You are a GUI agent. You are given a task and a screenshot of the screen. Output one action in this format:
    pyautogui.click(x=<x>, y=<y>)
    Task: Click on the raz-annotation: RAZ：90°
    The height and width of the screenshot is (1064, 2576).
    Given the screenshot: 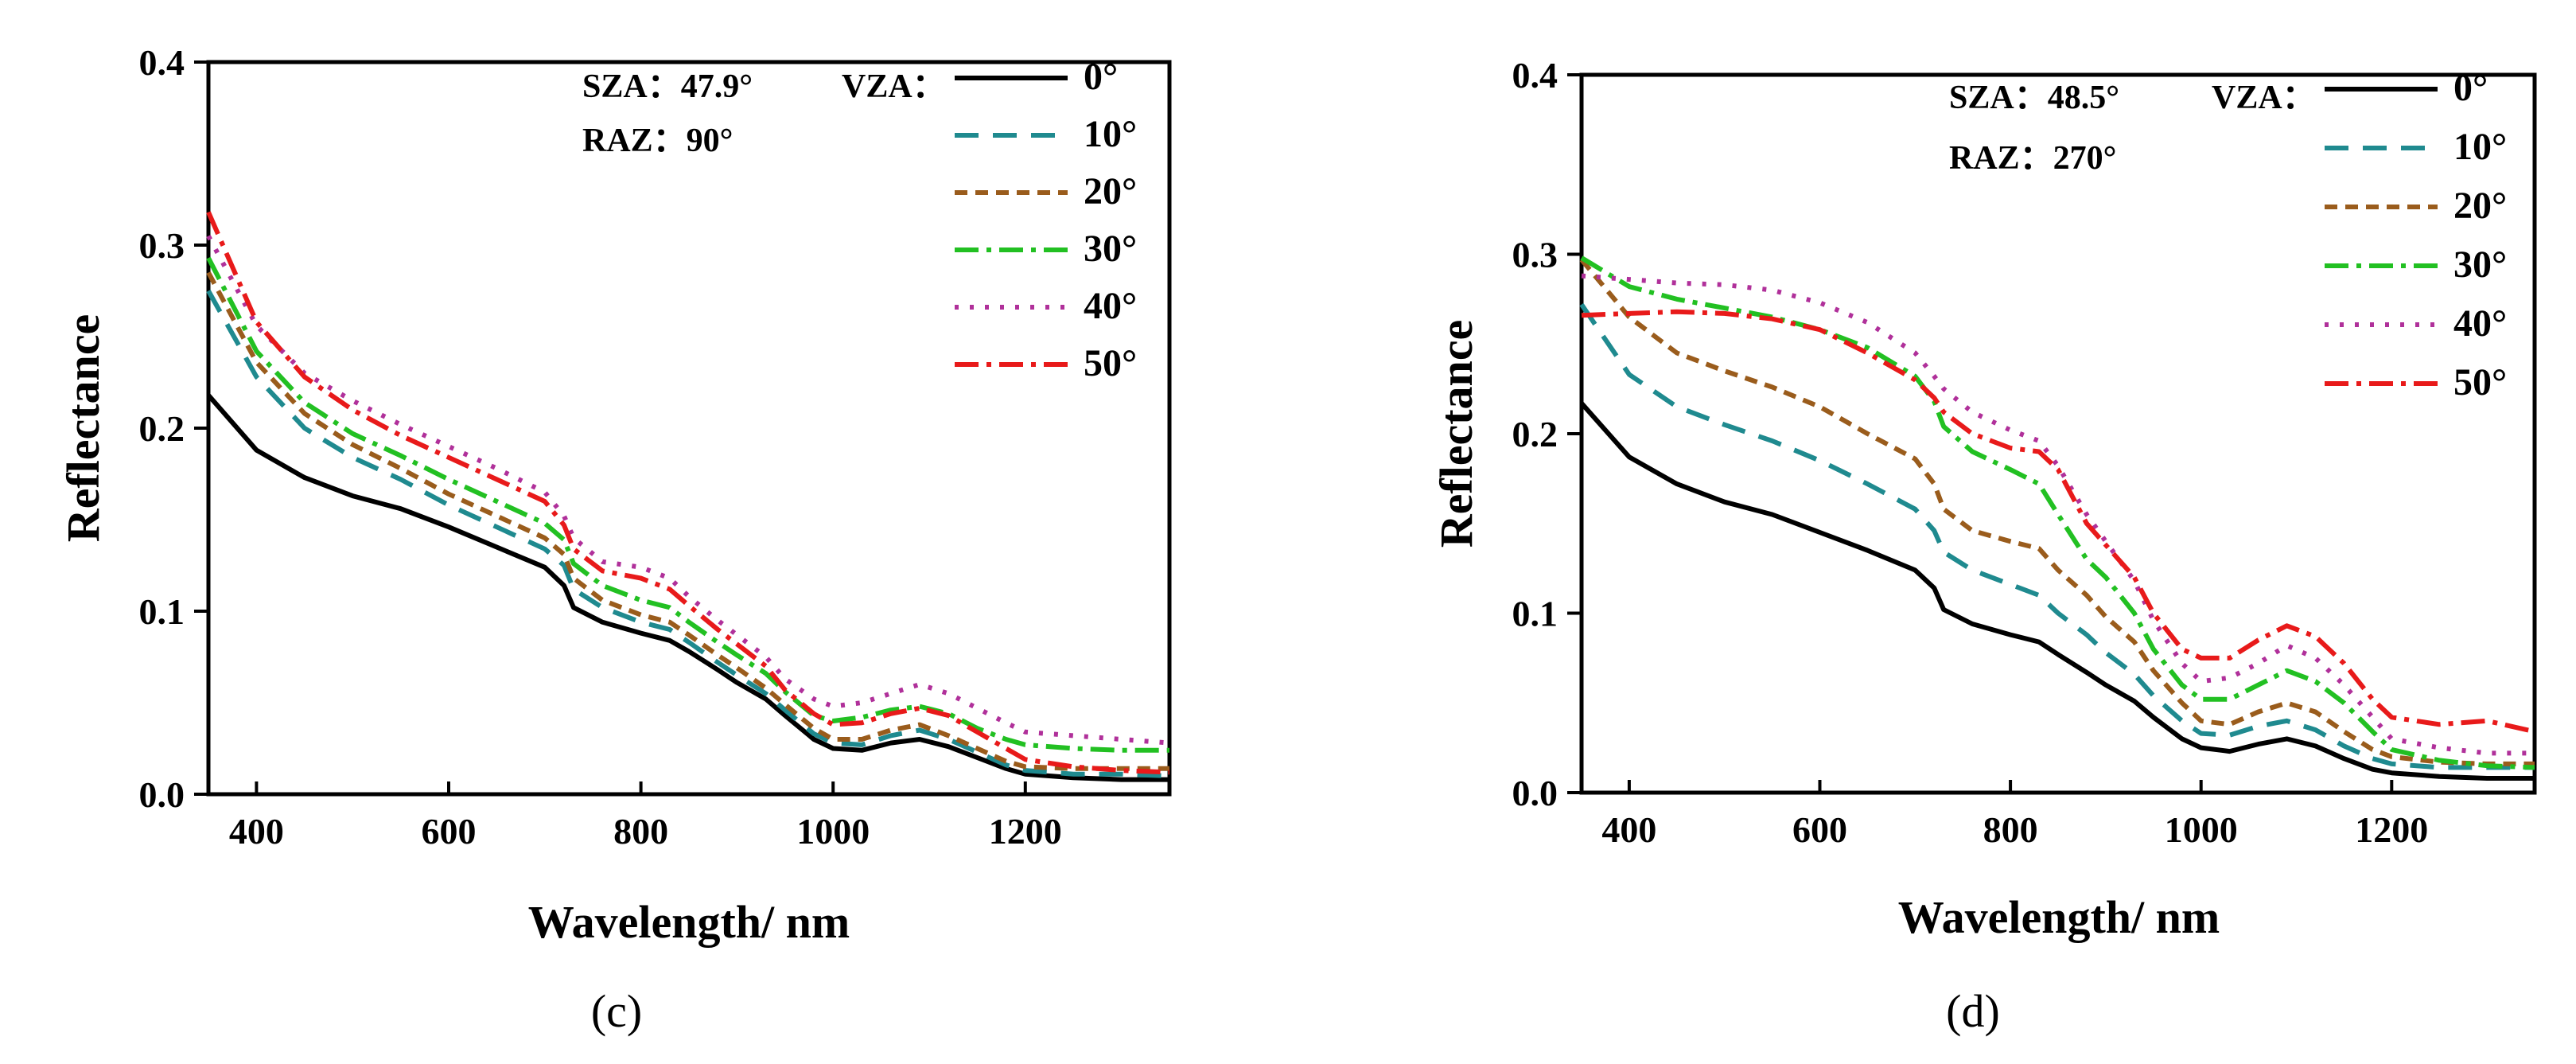 What is the action you would take?
    pyautogui.click(x=658, y=141)
    